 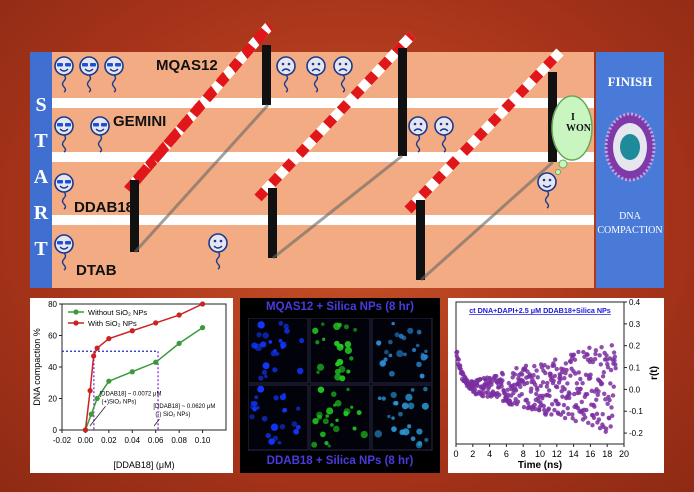 I want to click on legend-label: Without SiO₂ NPs, so click(x=117, y=312).